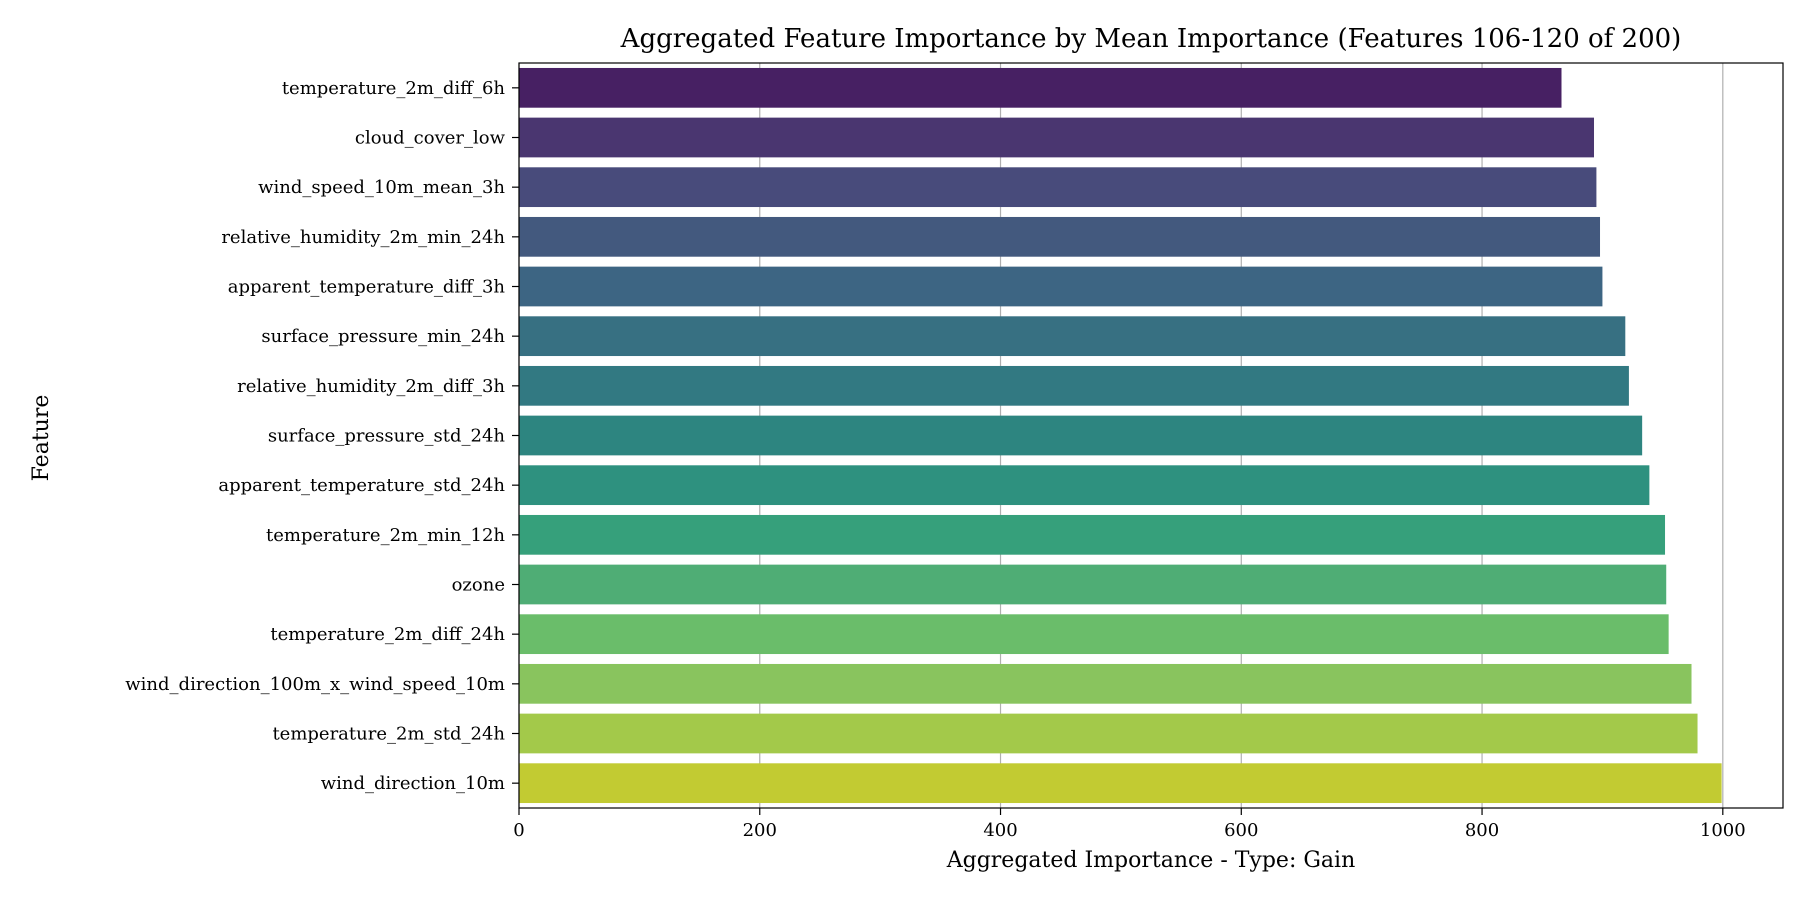 This screenshot has height=900, width=1800. I want to click on y-tick-label: cloud_cover_low, so click(430, 138).